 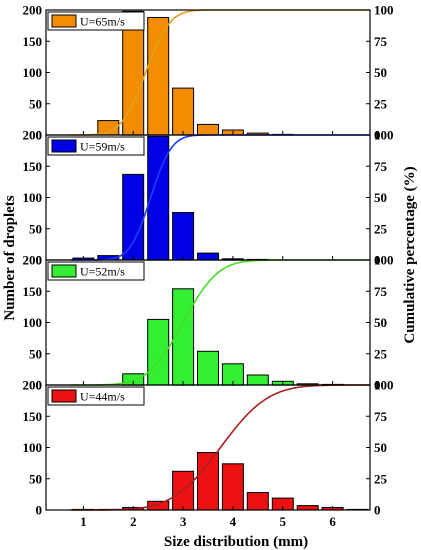 I want to click on legend-label: U=65m/s, so click(x=102, y=22).